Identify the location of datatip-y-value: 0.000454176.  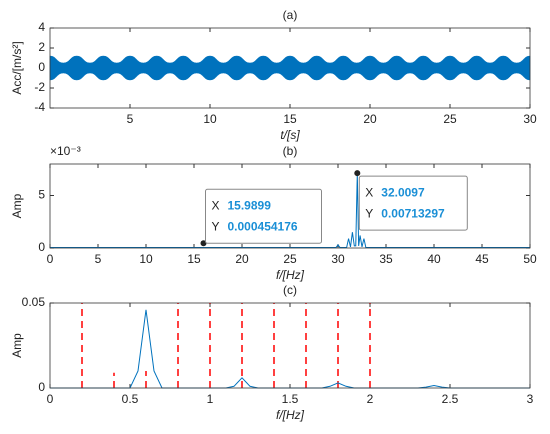
(263, 226).